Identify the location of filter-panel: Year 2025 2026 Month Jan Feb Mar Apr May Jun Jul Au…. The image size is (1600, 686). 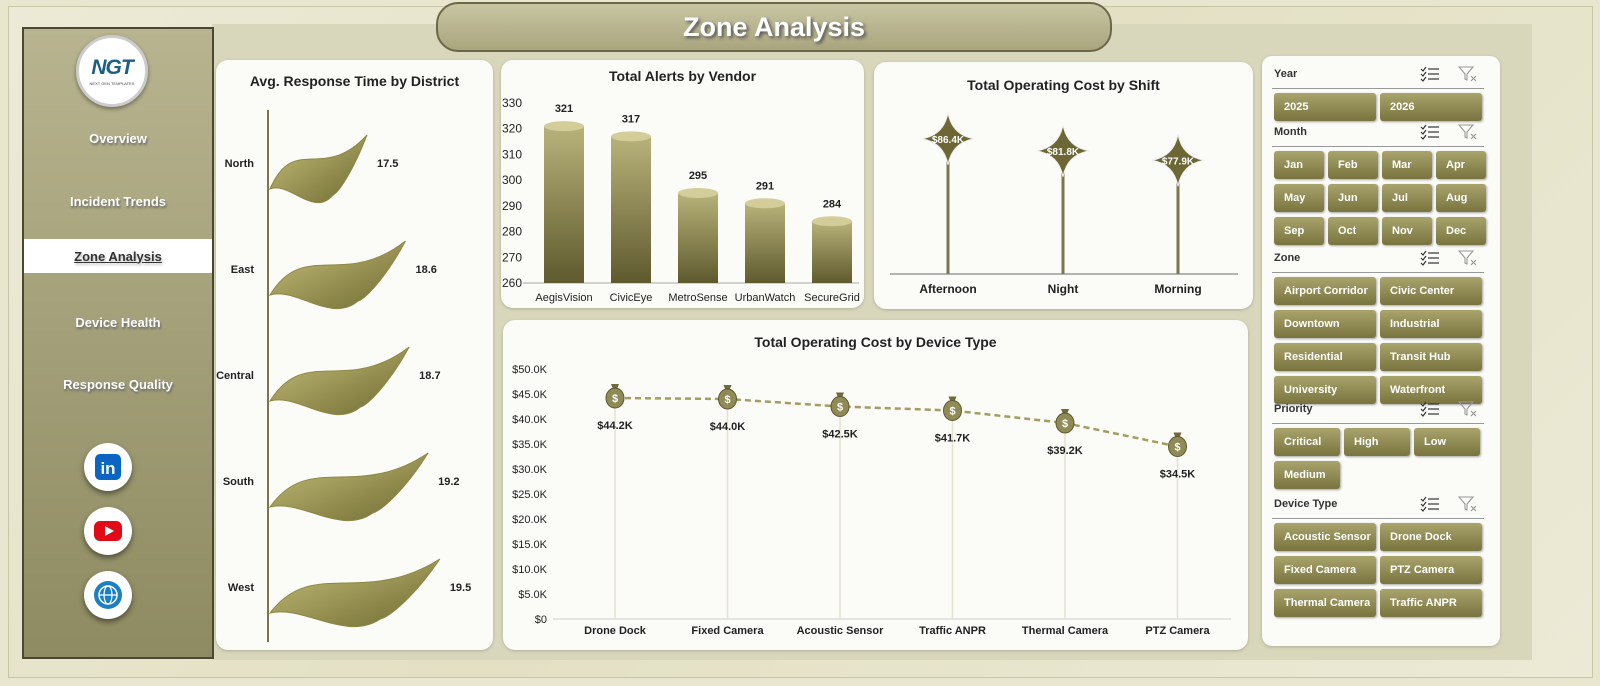
(1381, 351).